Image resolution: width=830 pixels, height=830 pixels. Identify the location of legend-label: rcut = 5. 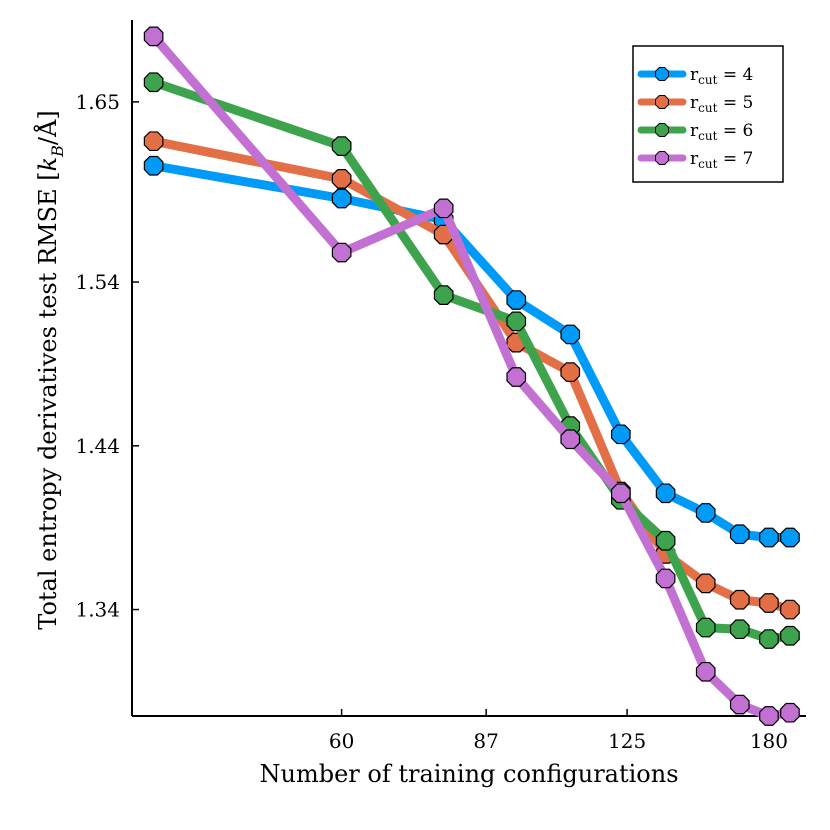
(721, 104).